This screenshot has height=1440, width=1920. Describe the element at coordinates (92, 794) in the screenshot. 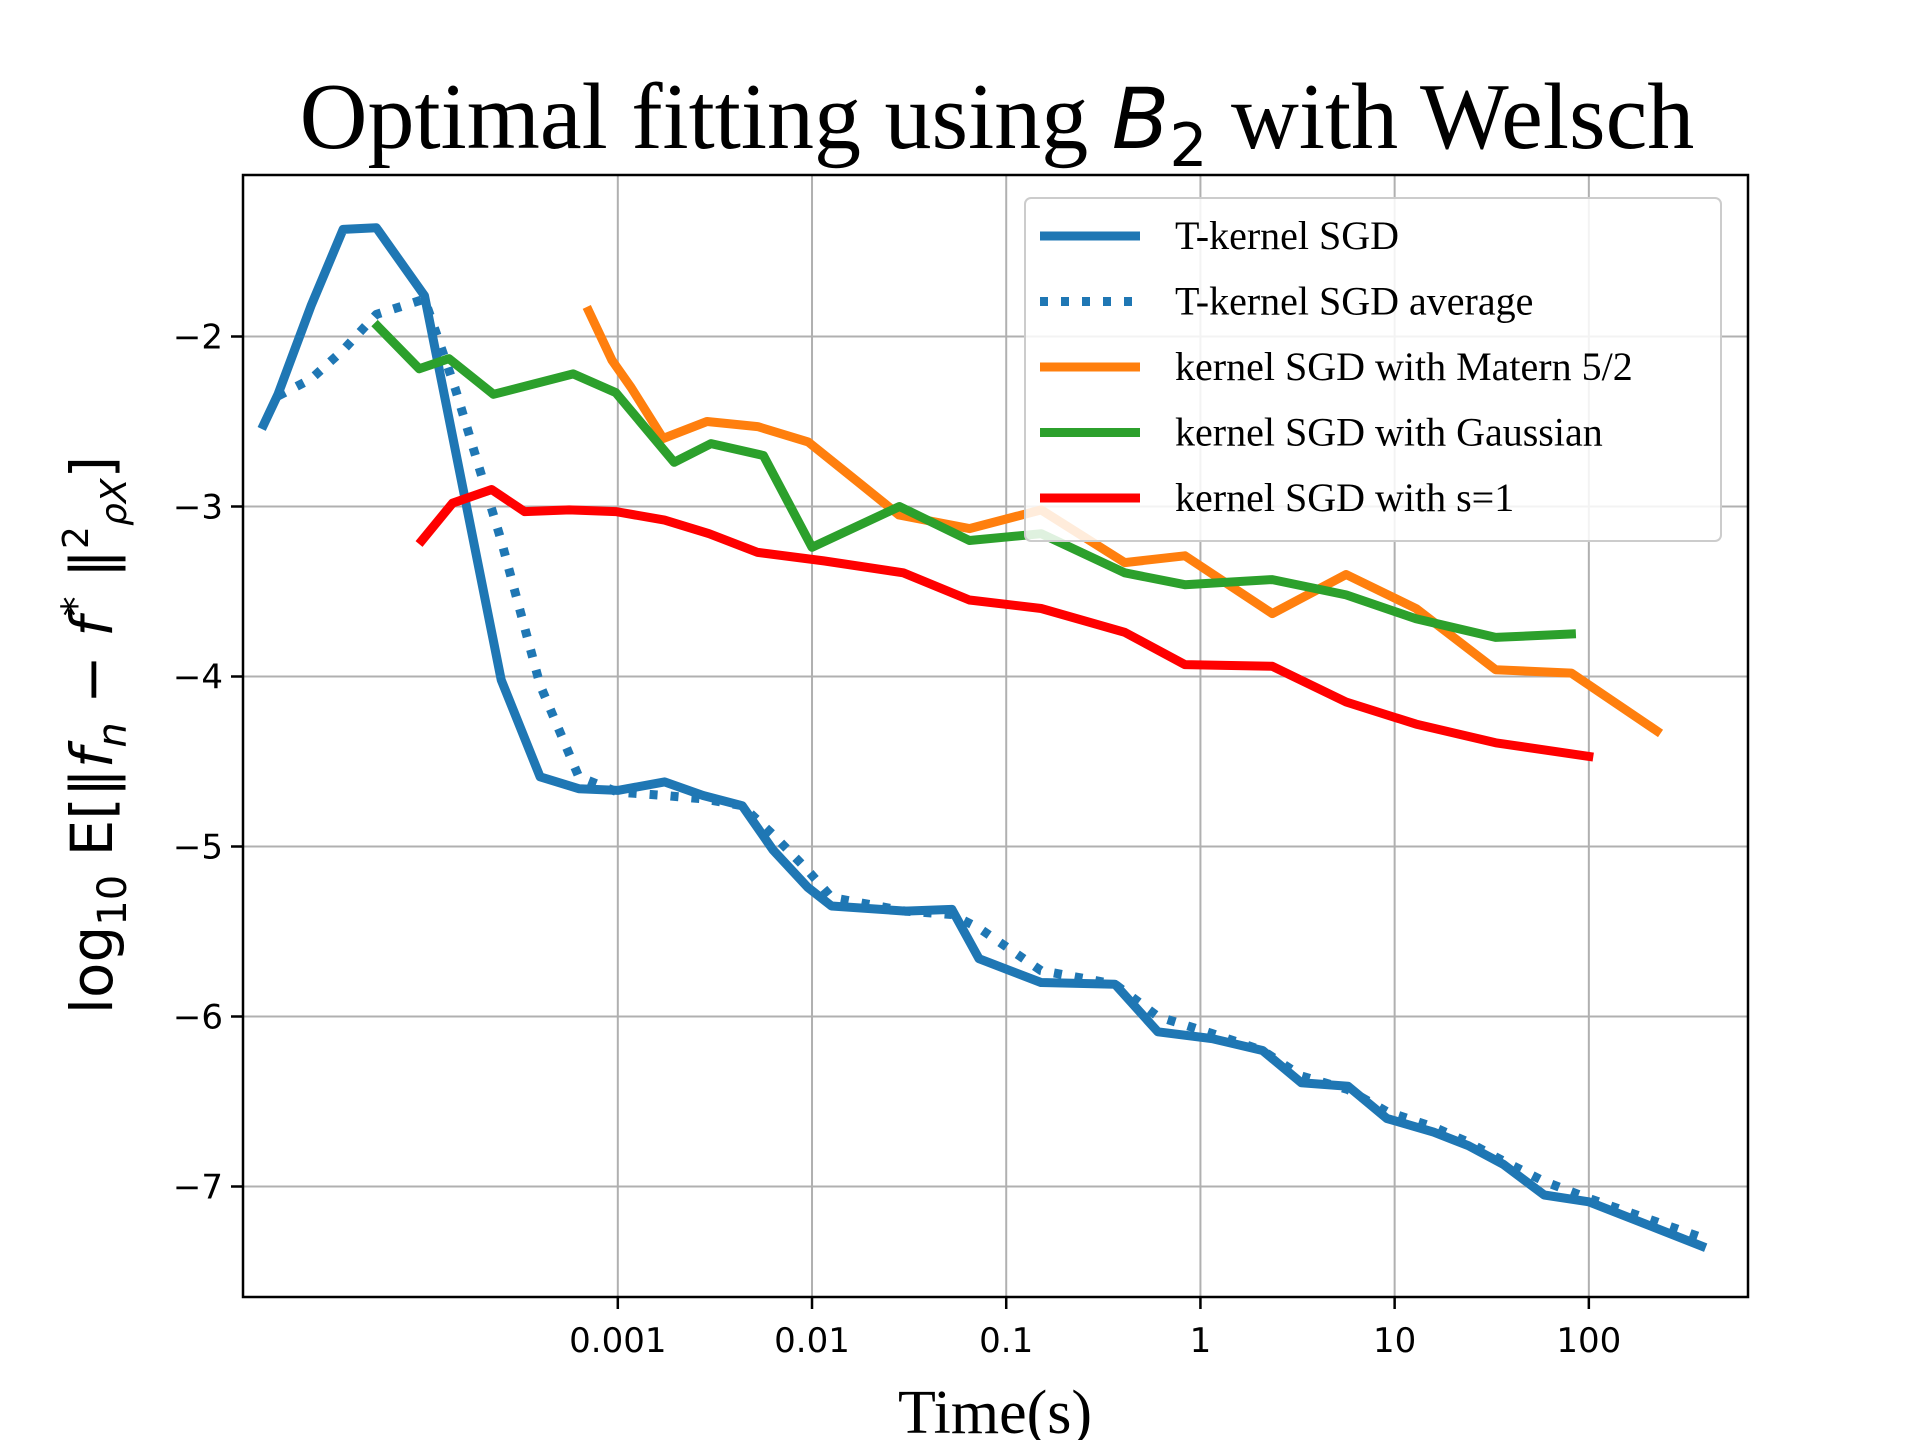

I see `ylabel-part: [‖` at that location.